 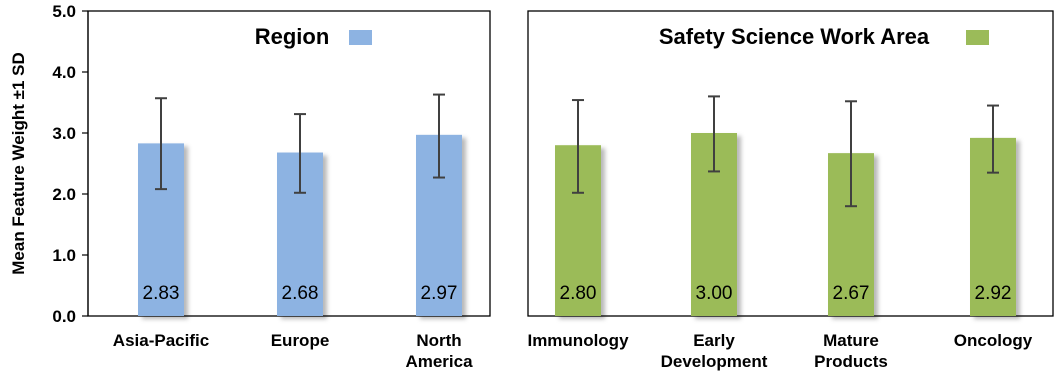 I want to click on y-tick-label: 5.0, so click(x=64, y=11).